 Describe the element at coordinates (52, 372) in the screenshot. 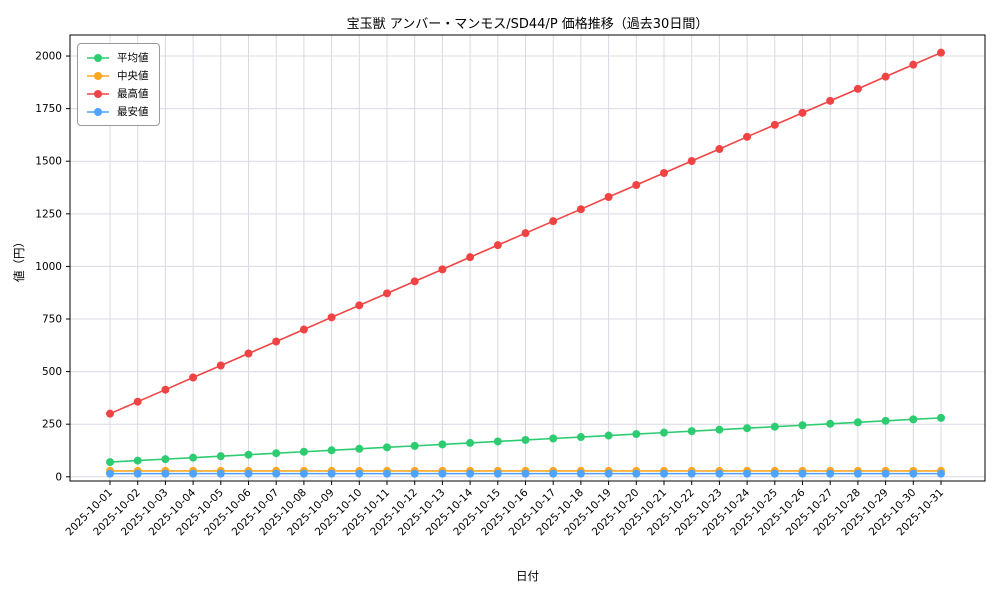

I see `svg-text: 500` at that location.